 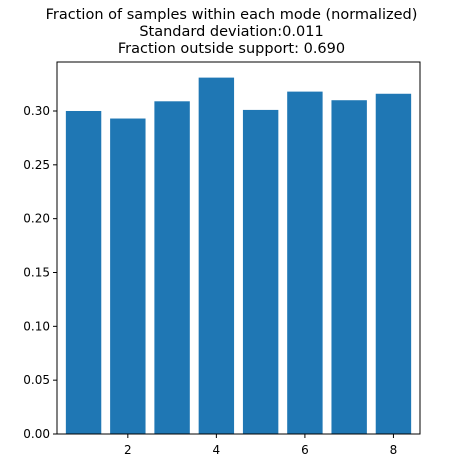 I want to click on y-tick-label-0.00: 0.00, so click(x=36, y=434).